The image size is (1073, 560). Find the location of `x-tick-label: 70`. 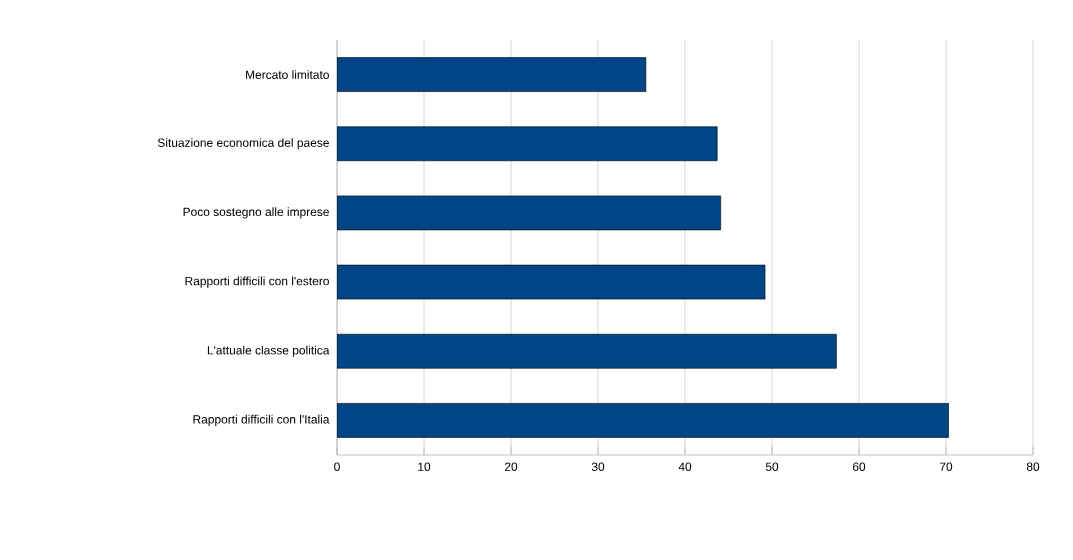

x-tick-label: 70 is located at coordinates (946, 466).